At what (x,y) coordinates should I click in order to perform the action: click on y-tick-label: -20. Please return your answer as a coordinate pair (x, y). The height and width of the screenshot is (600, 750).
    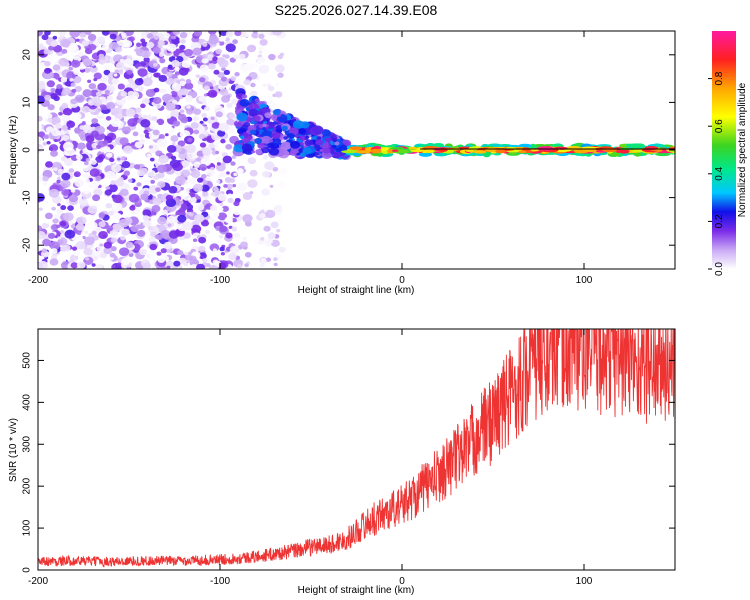
    Looking at the image, I should click on (27, 245).